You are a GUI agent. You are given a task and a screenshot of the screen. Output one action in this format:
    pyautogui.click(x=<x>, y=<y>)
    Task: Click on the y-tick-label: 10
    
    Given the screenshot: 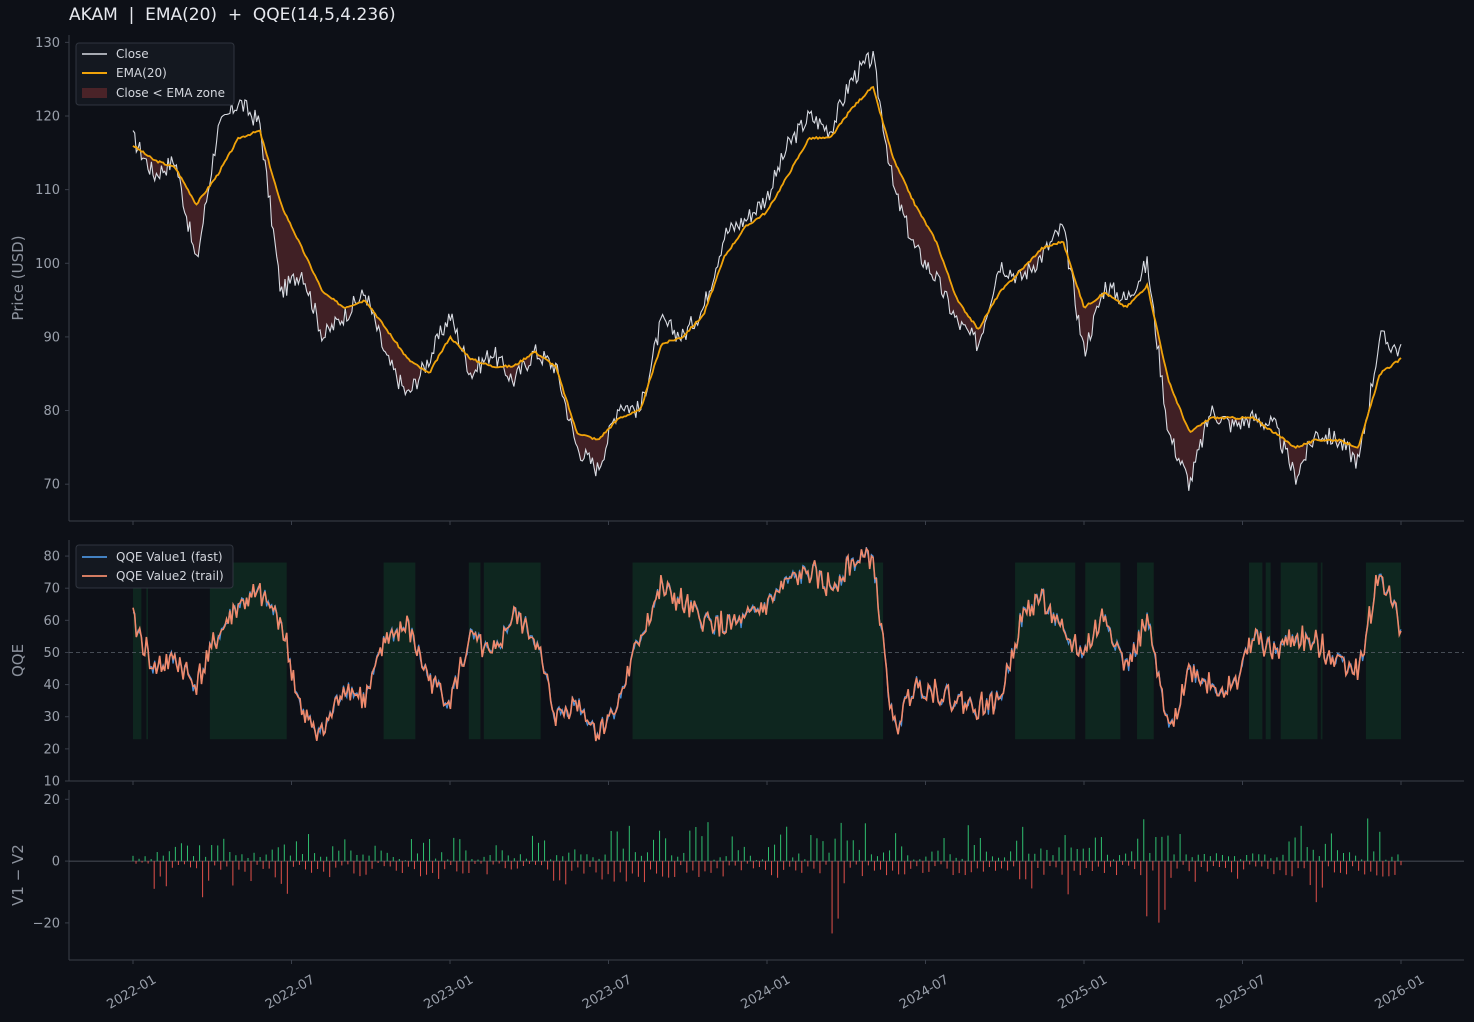 What is the action you would take?
    pyautogui.click(x=51, y=782)
    